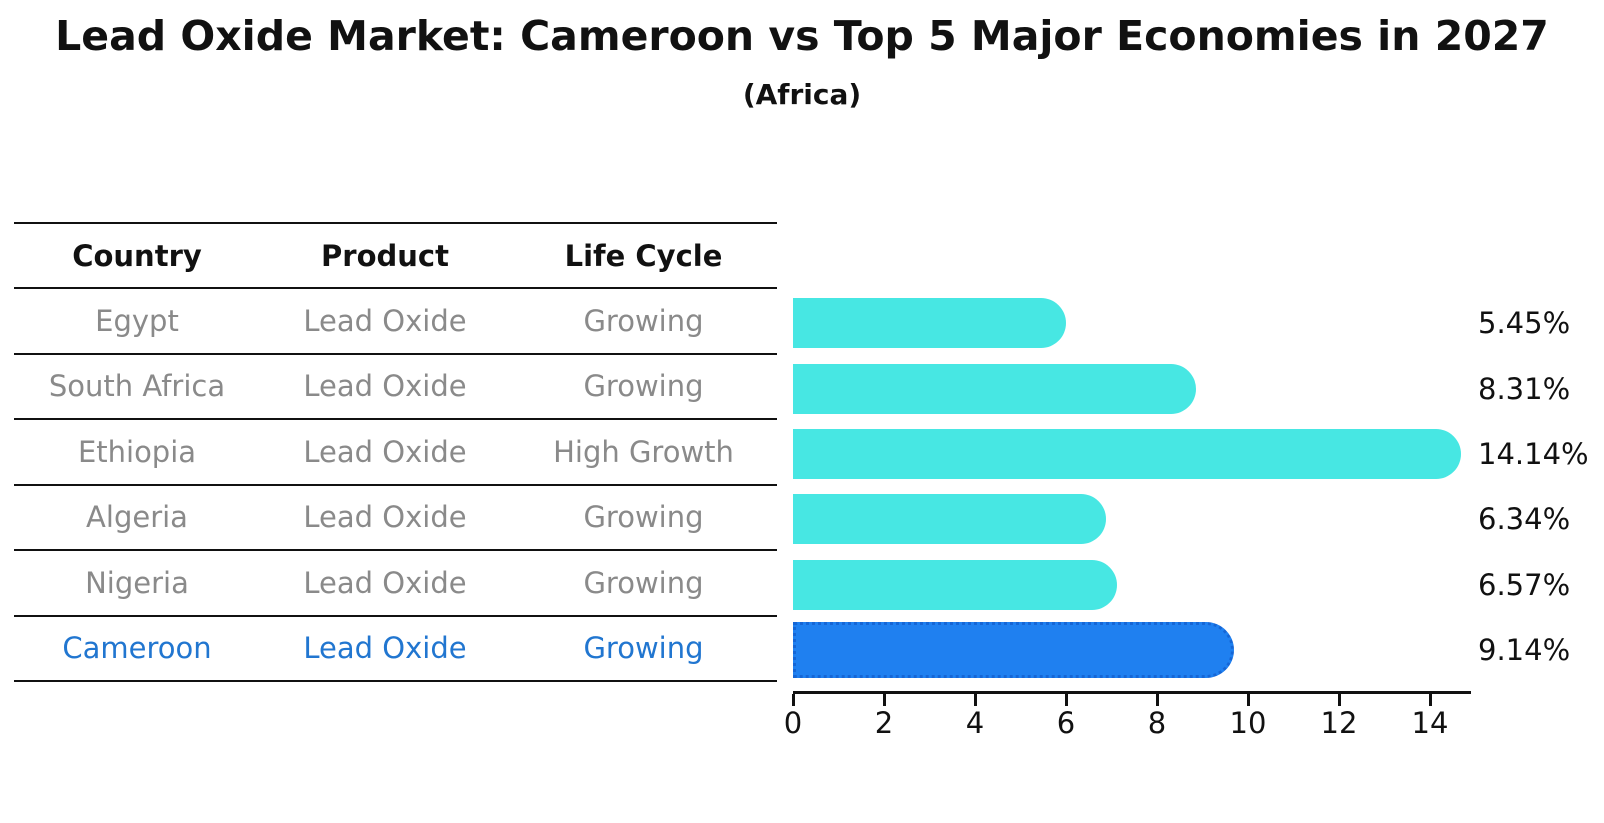 The image size is (1604, 823). Describe the element at coordinates (1339, 723) in the screenshot. I see `x-axis-tick-label-12: 12` at that location.